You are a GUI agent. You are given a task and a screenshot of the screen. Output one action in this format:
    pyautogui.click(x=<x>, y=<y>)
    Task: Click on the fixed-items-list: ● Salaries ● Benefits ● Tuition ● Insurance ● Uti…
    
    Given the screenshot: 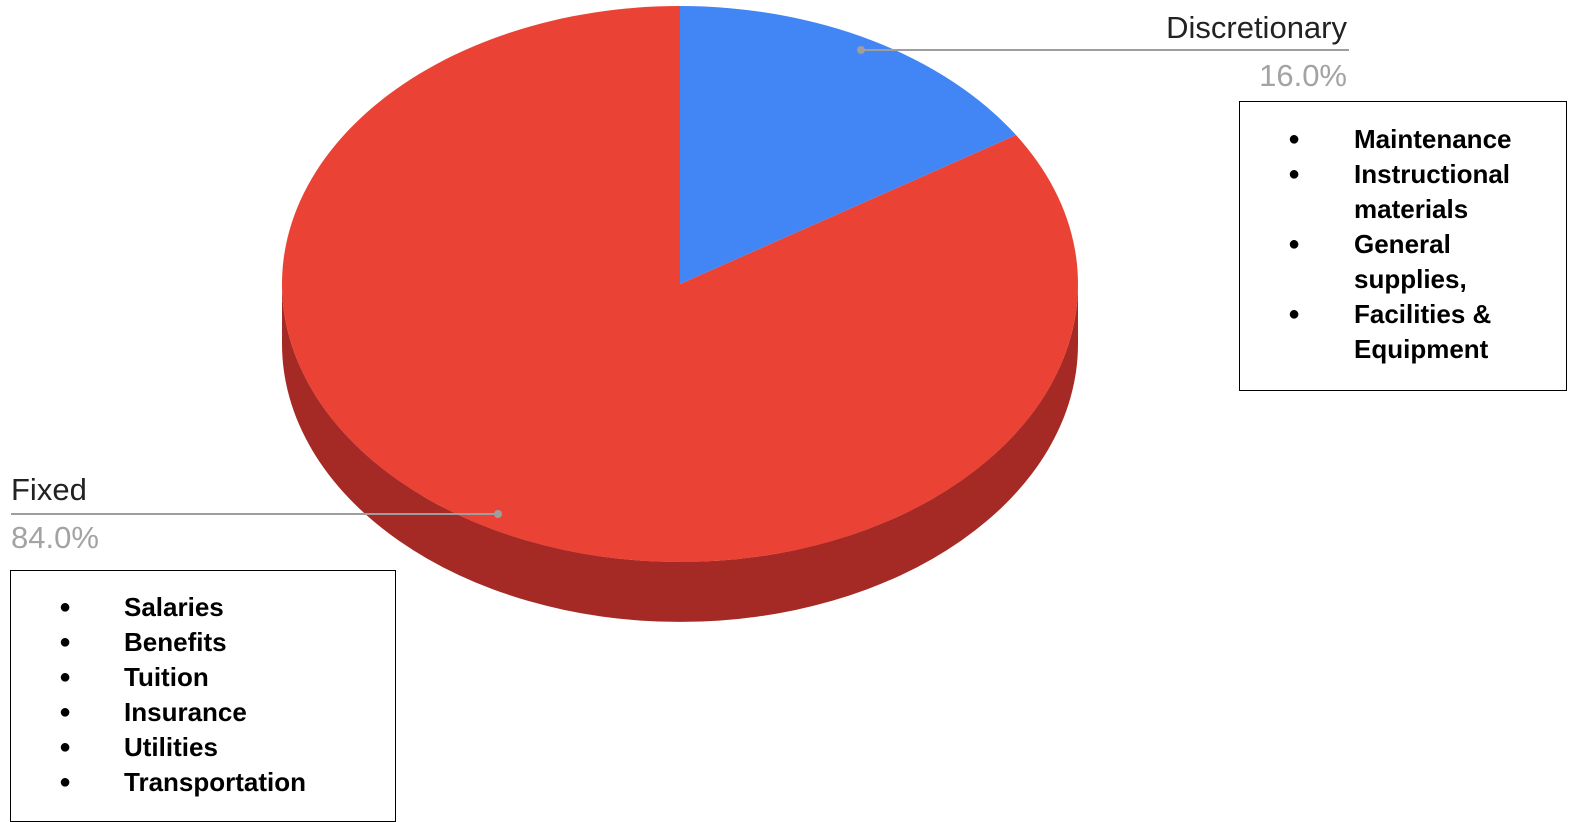 What is the action you would take?
    pyautogui.click(x=203, y=695)
    